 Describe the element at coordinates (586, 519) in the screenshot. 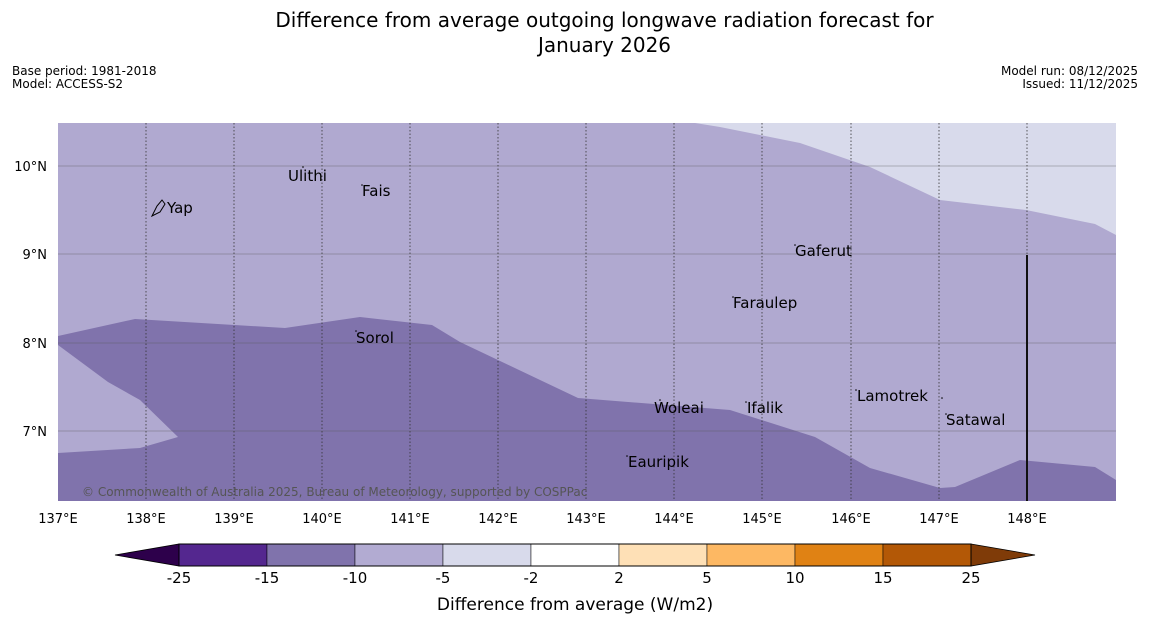

I see `lon-label-143e: 143°E` at that location.